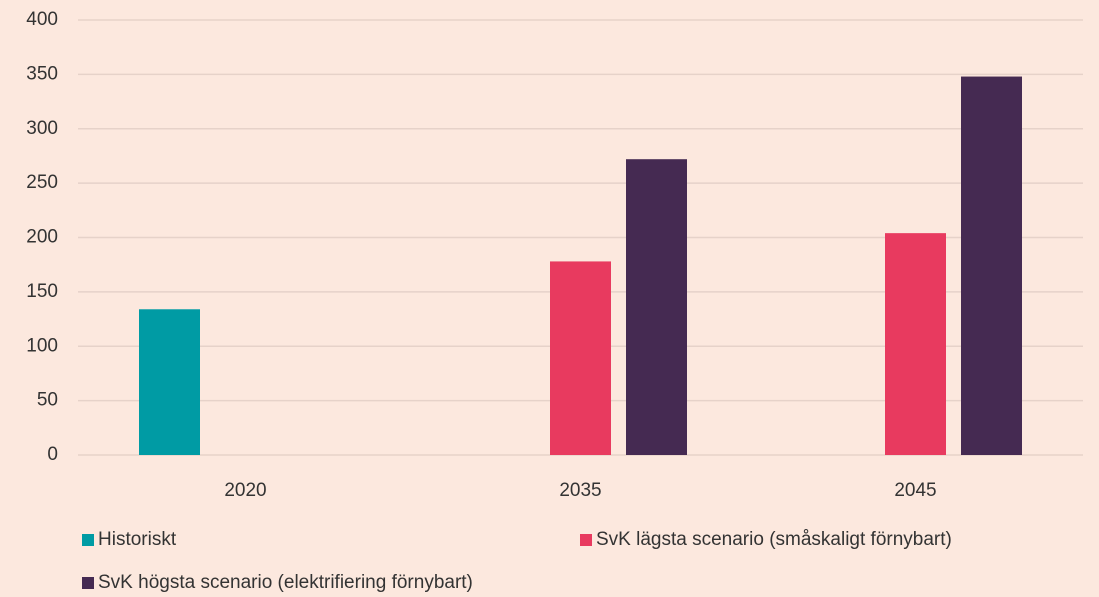 Image resolution: width=1099 pixels, height=597 pixels. Describe the element at coordinates (42, 182) in the screenshot. I see `y-tick-label: 250` at that location.